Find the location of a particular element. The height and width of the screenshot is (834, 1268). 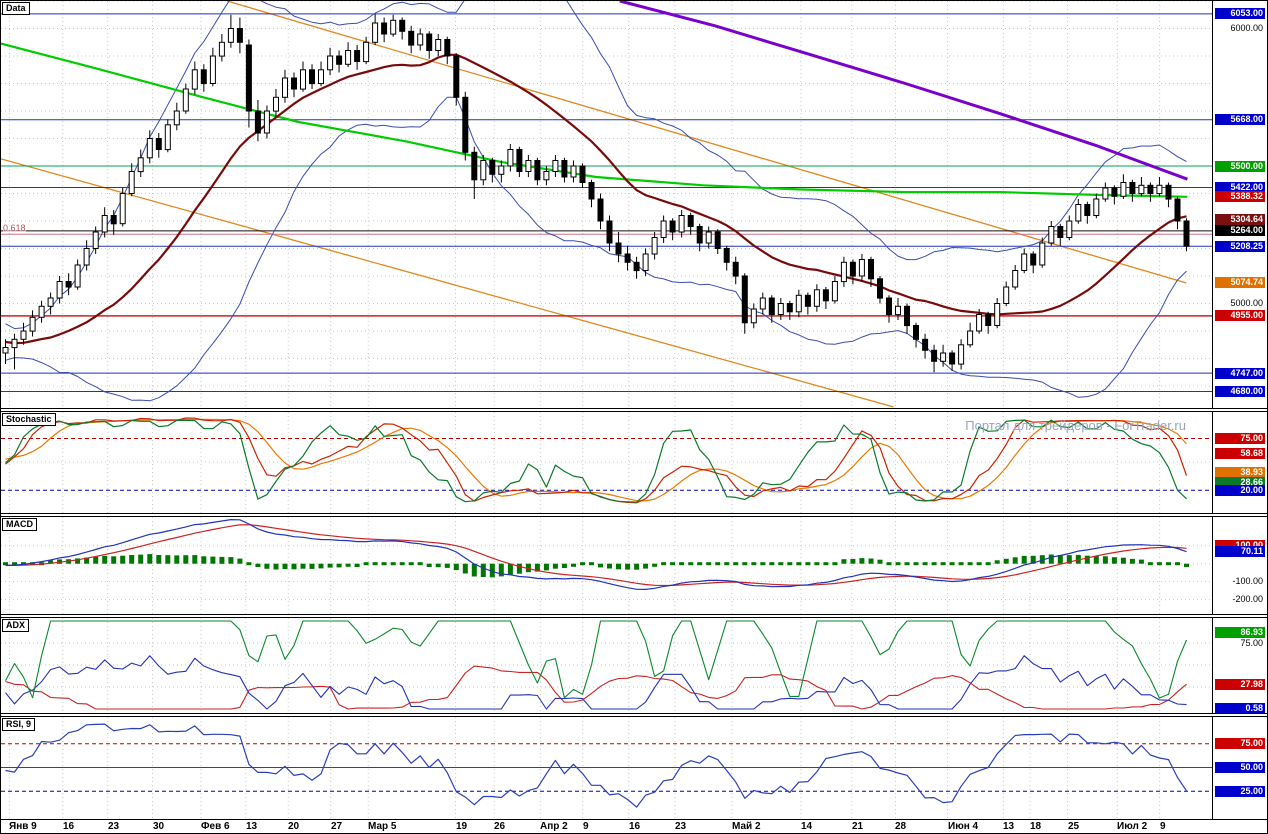

date-label: Фев 6 is located at coordinates (215, 826).